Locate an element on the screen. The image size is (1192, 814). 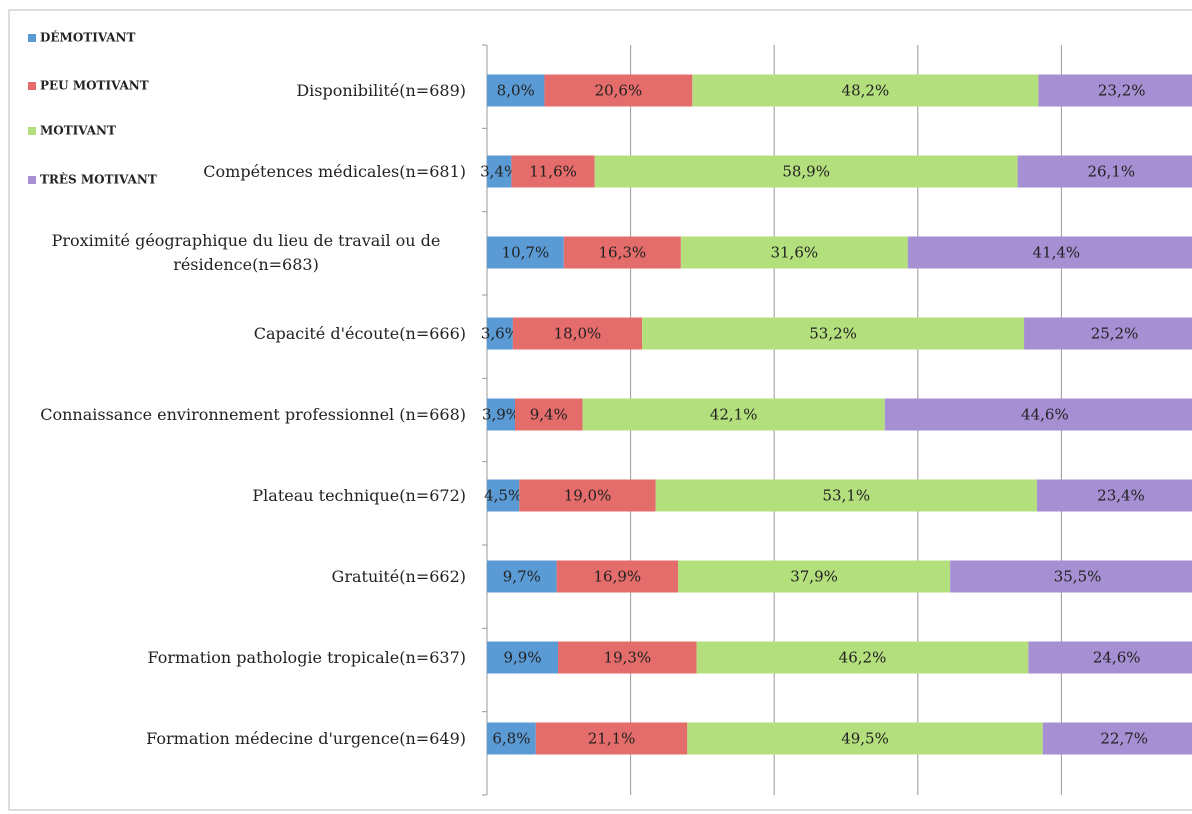
data-label: 19,0% is located at coordinates (588, 496).